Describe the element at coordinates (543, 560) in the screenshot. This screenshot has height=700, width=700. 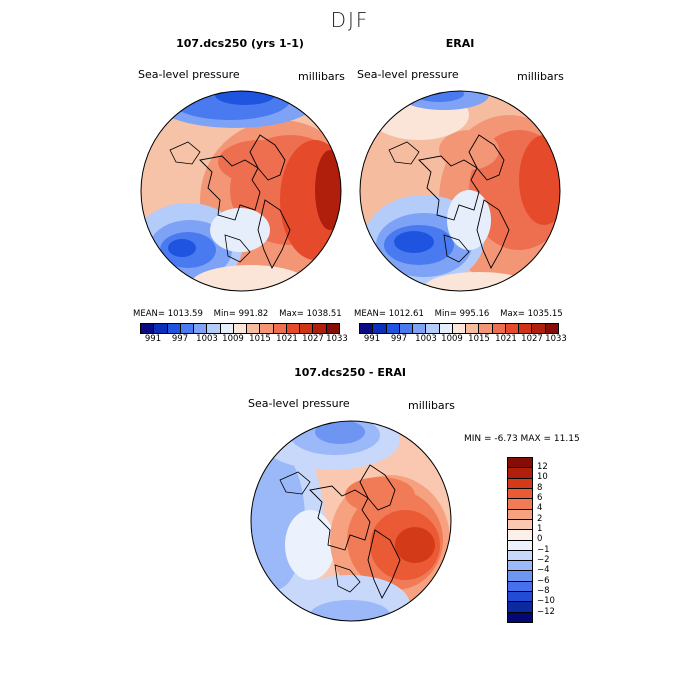
I see `diff-colorbar-tick: −2` at that location.